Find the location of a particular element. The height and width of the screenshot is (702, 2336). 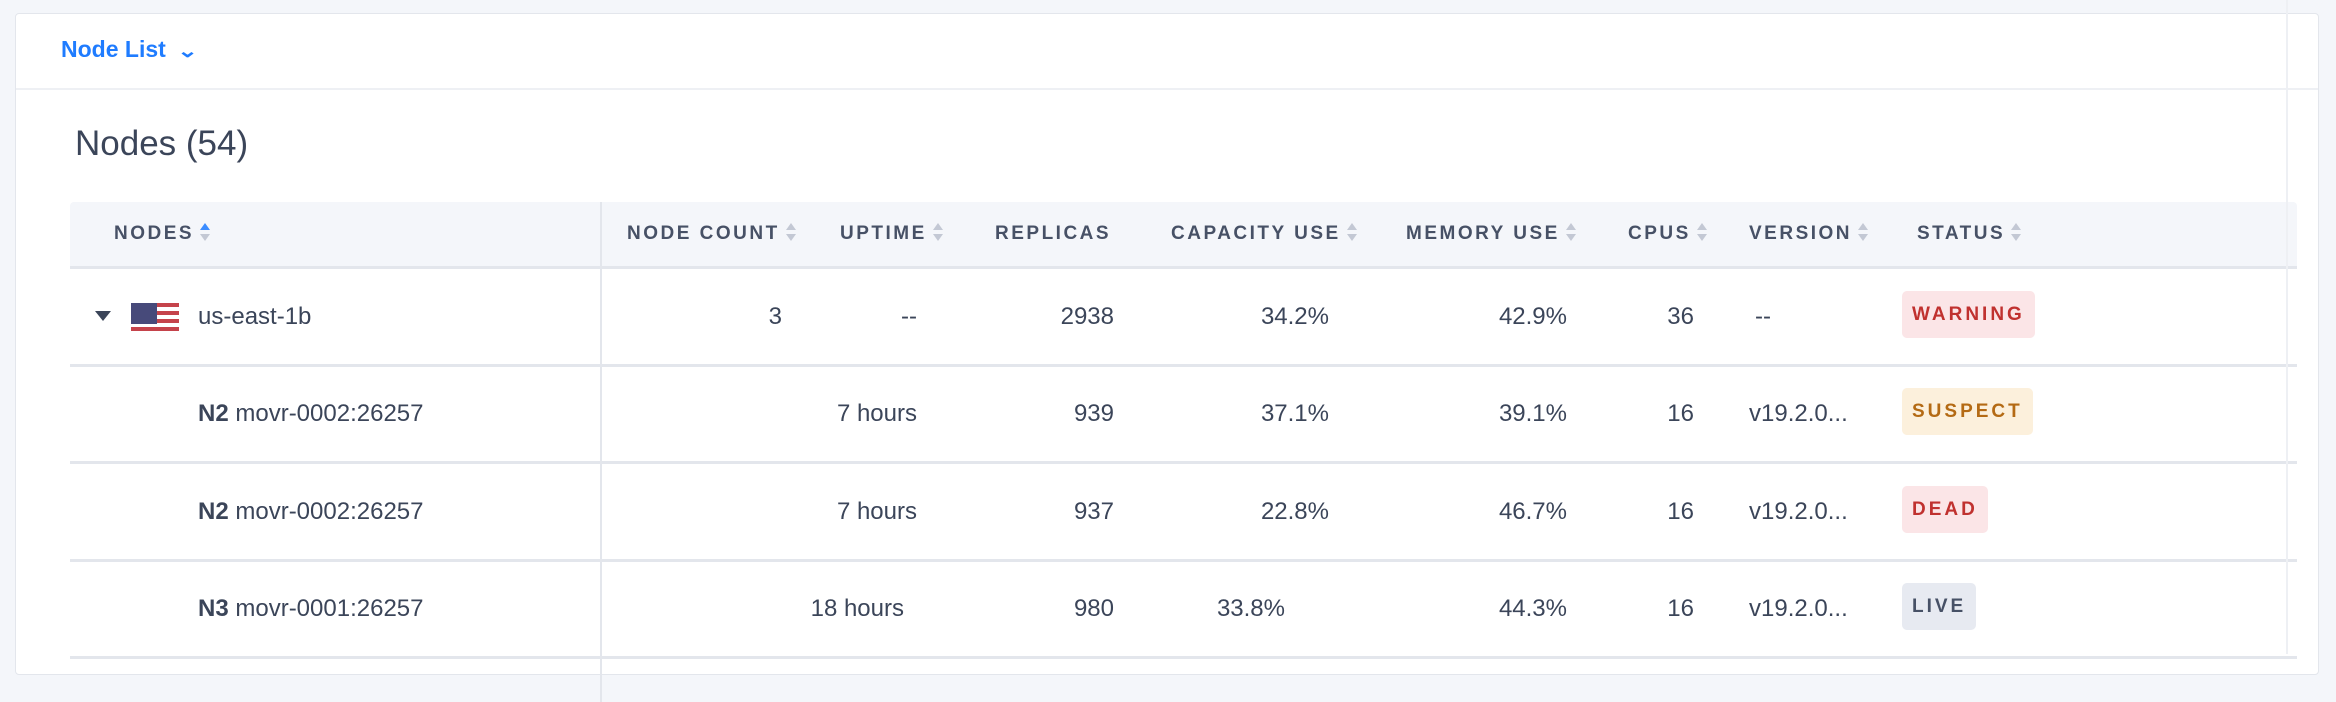

cpus: 36 is located at coordinates (1680, 316).